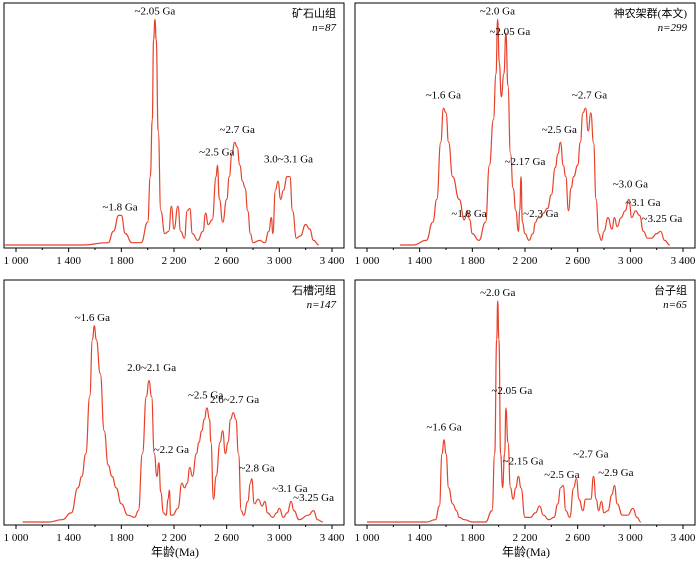  Describe the element at coordinates (314, 13) in the screenshot. I see `formation-name: 矿石山组` at that location.